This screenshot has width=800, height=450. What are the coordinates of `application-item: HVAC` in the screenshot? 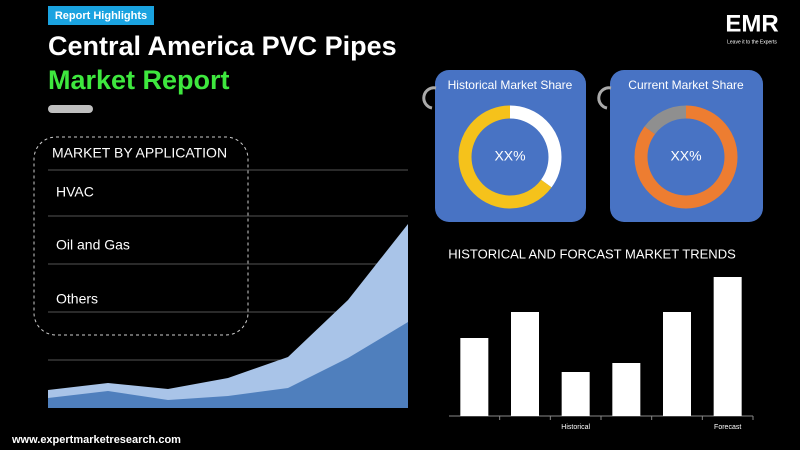 It's located at (75, 192).